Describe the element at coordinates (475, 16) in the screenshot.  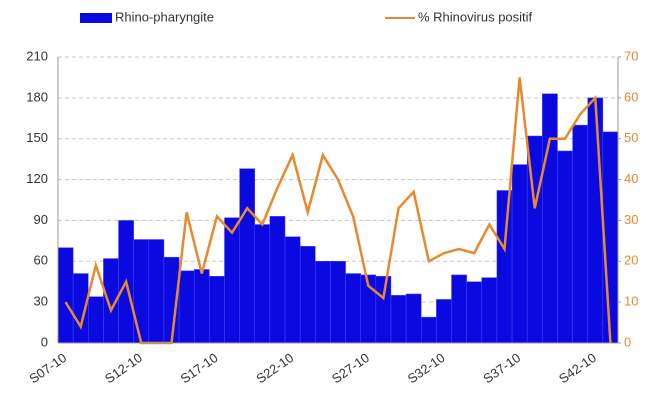
I see `legend-label: % Rhinovirus positif` at that location.